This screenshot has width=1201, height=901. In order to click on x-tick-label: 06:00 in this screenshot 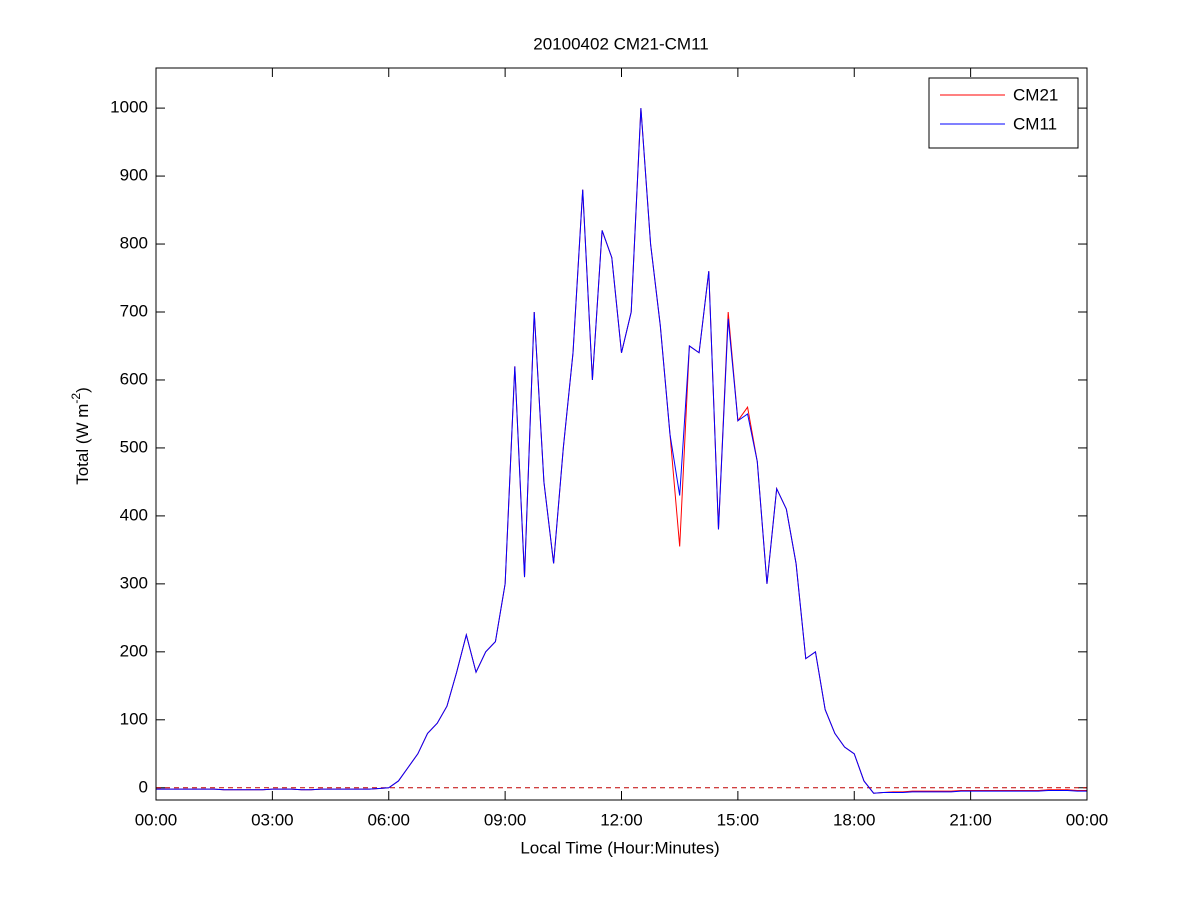, I will do `click(388, 819)`.